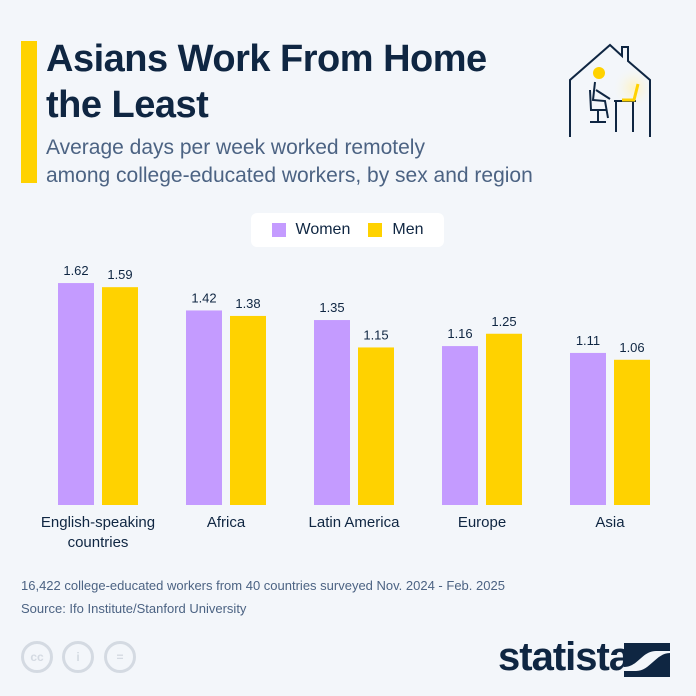 The image size is (696, 696). What do you see at coordinates (29, 112) in the screenshot?
I see `title-accent-bar` at bounding box center [29, 112].